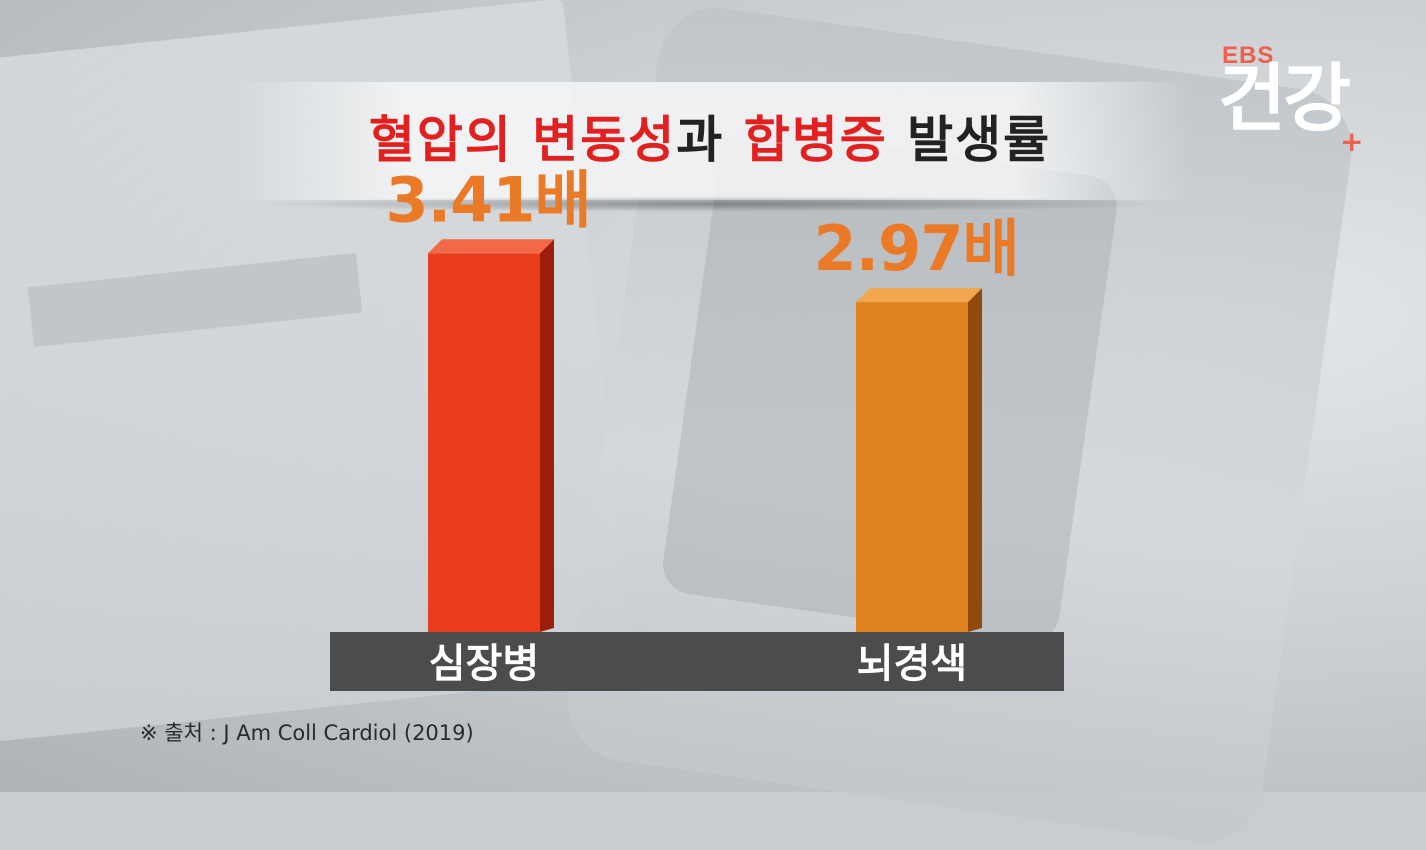  I want to click on logo-ebs-text: EBS, so click(1248, 55).